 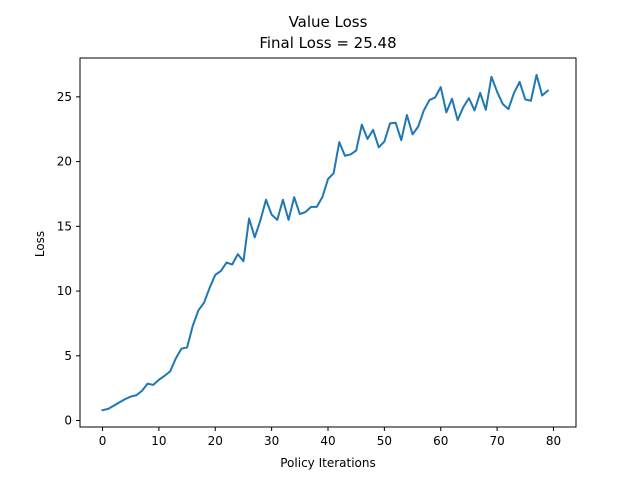 What do you see at coordinates (496, 441) in the screenshot?
I see `x-tick-label: 70` at bounding box center [496, 441].